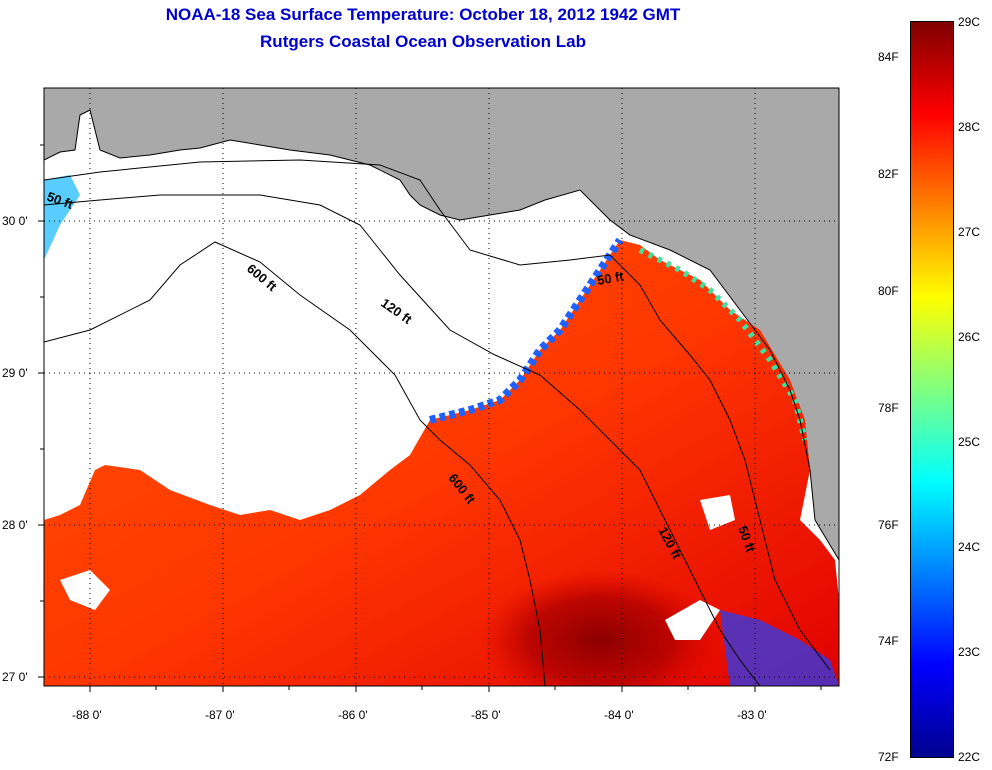 This screenshot has width=992, height=770. Describe the element at coordinates (619, 715) in the screenshot. I see `lon-label: -84 0'` at that location.